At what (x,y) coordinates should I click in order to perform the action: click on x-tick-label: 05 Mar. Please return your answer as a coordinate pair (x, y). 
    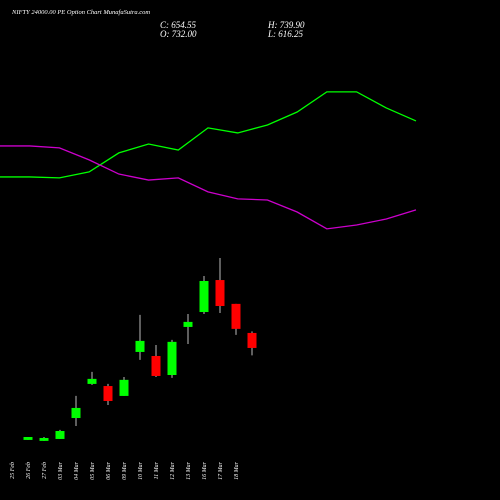
    Looking at the image, I should click on (93, 470).